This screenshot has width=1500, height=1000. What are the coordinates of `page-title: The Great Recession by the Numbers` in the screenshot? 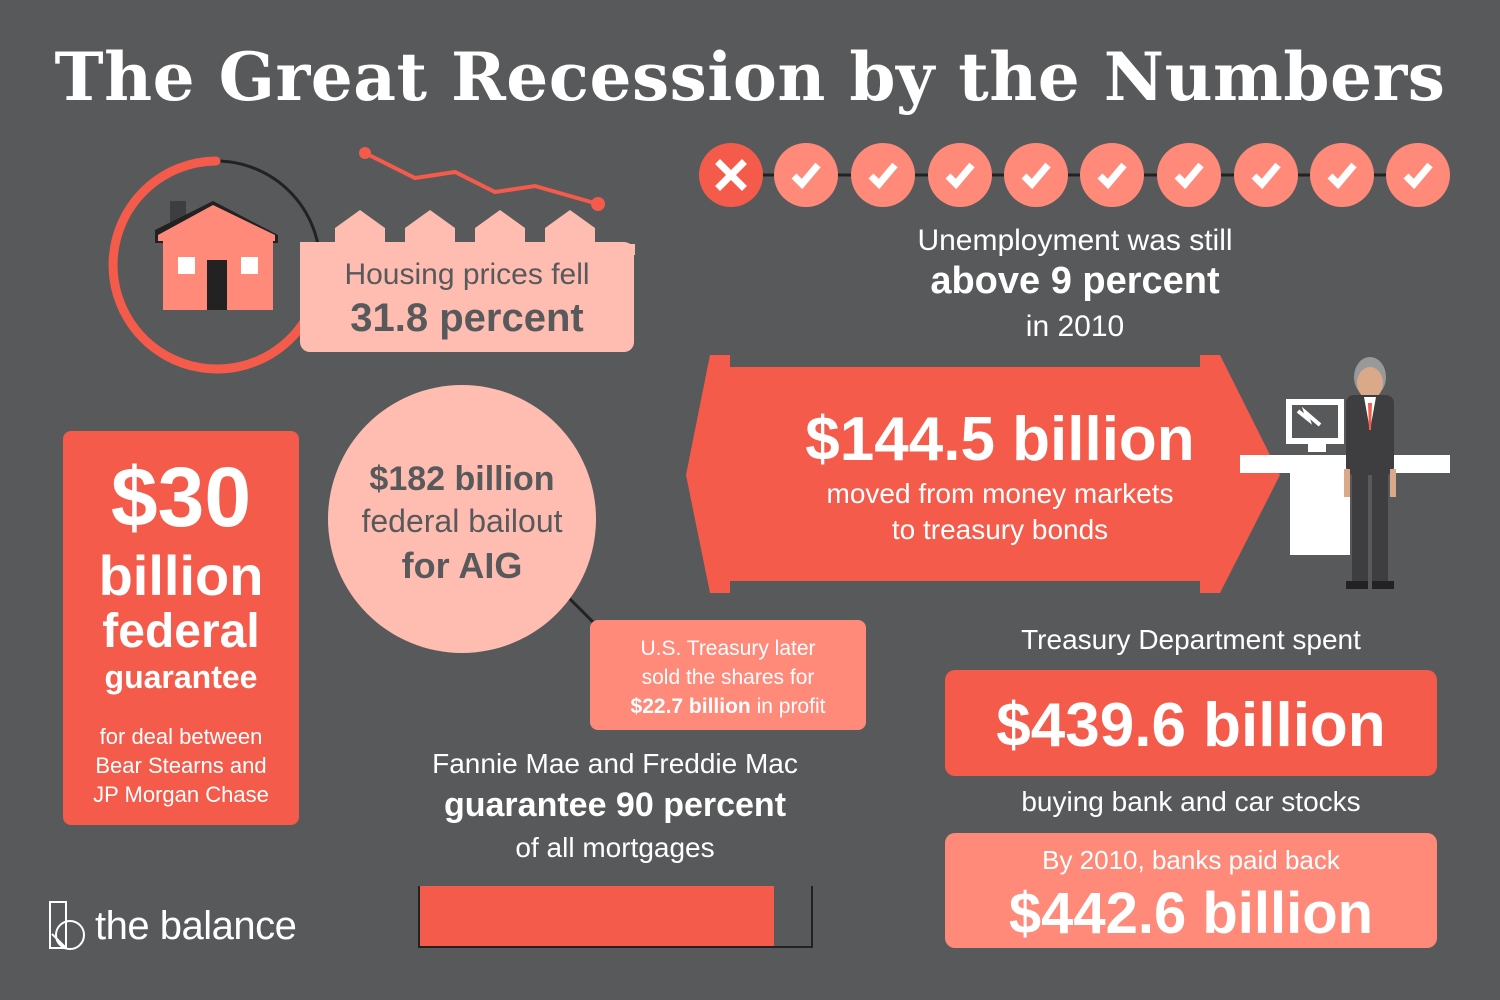 It's located at (750, 77).